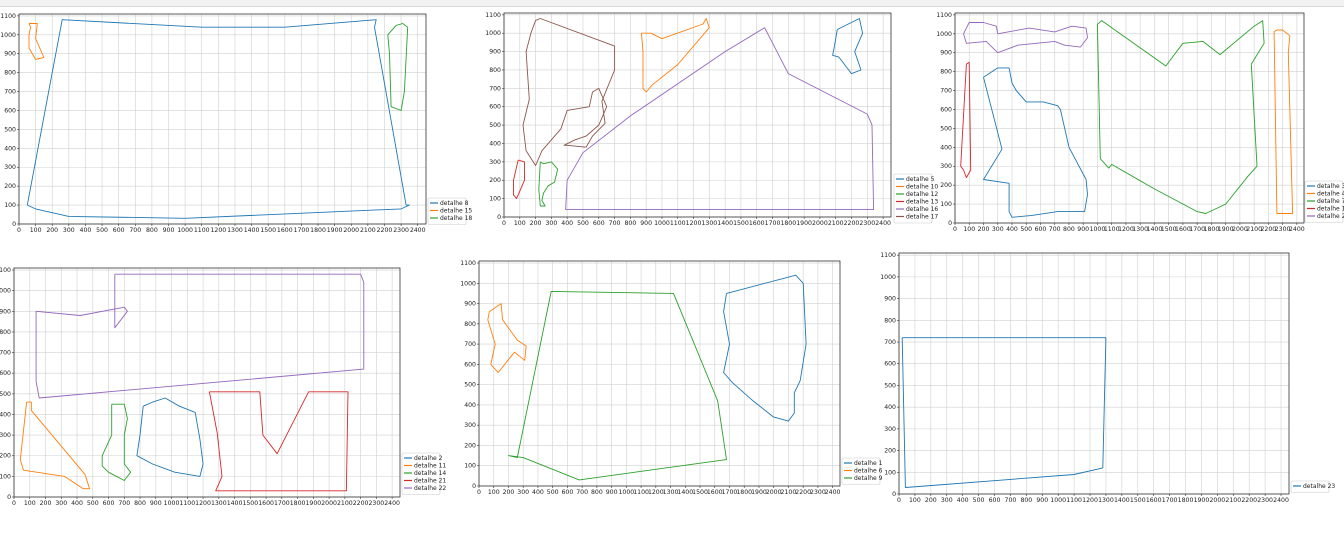 Image resolution: width=1344 pixels, height=551 pixels. What do you see at coordinates (185, 230) in the screenshot?
I see `x-tick-label: 1000` at bounding box center [185, 230].